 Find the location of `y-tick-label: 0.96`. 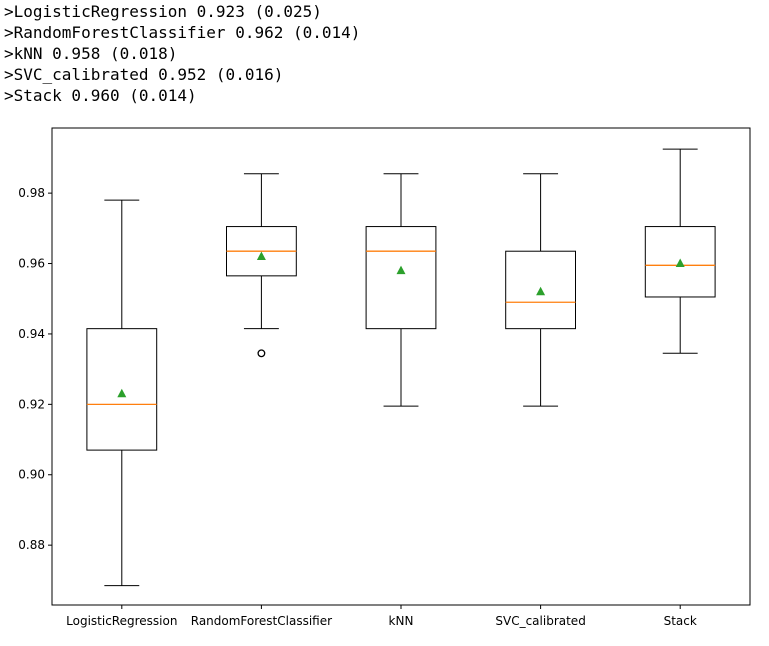

y-tick-label: 0.96 is located at coordinates (31, 264).